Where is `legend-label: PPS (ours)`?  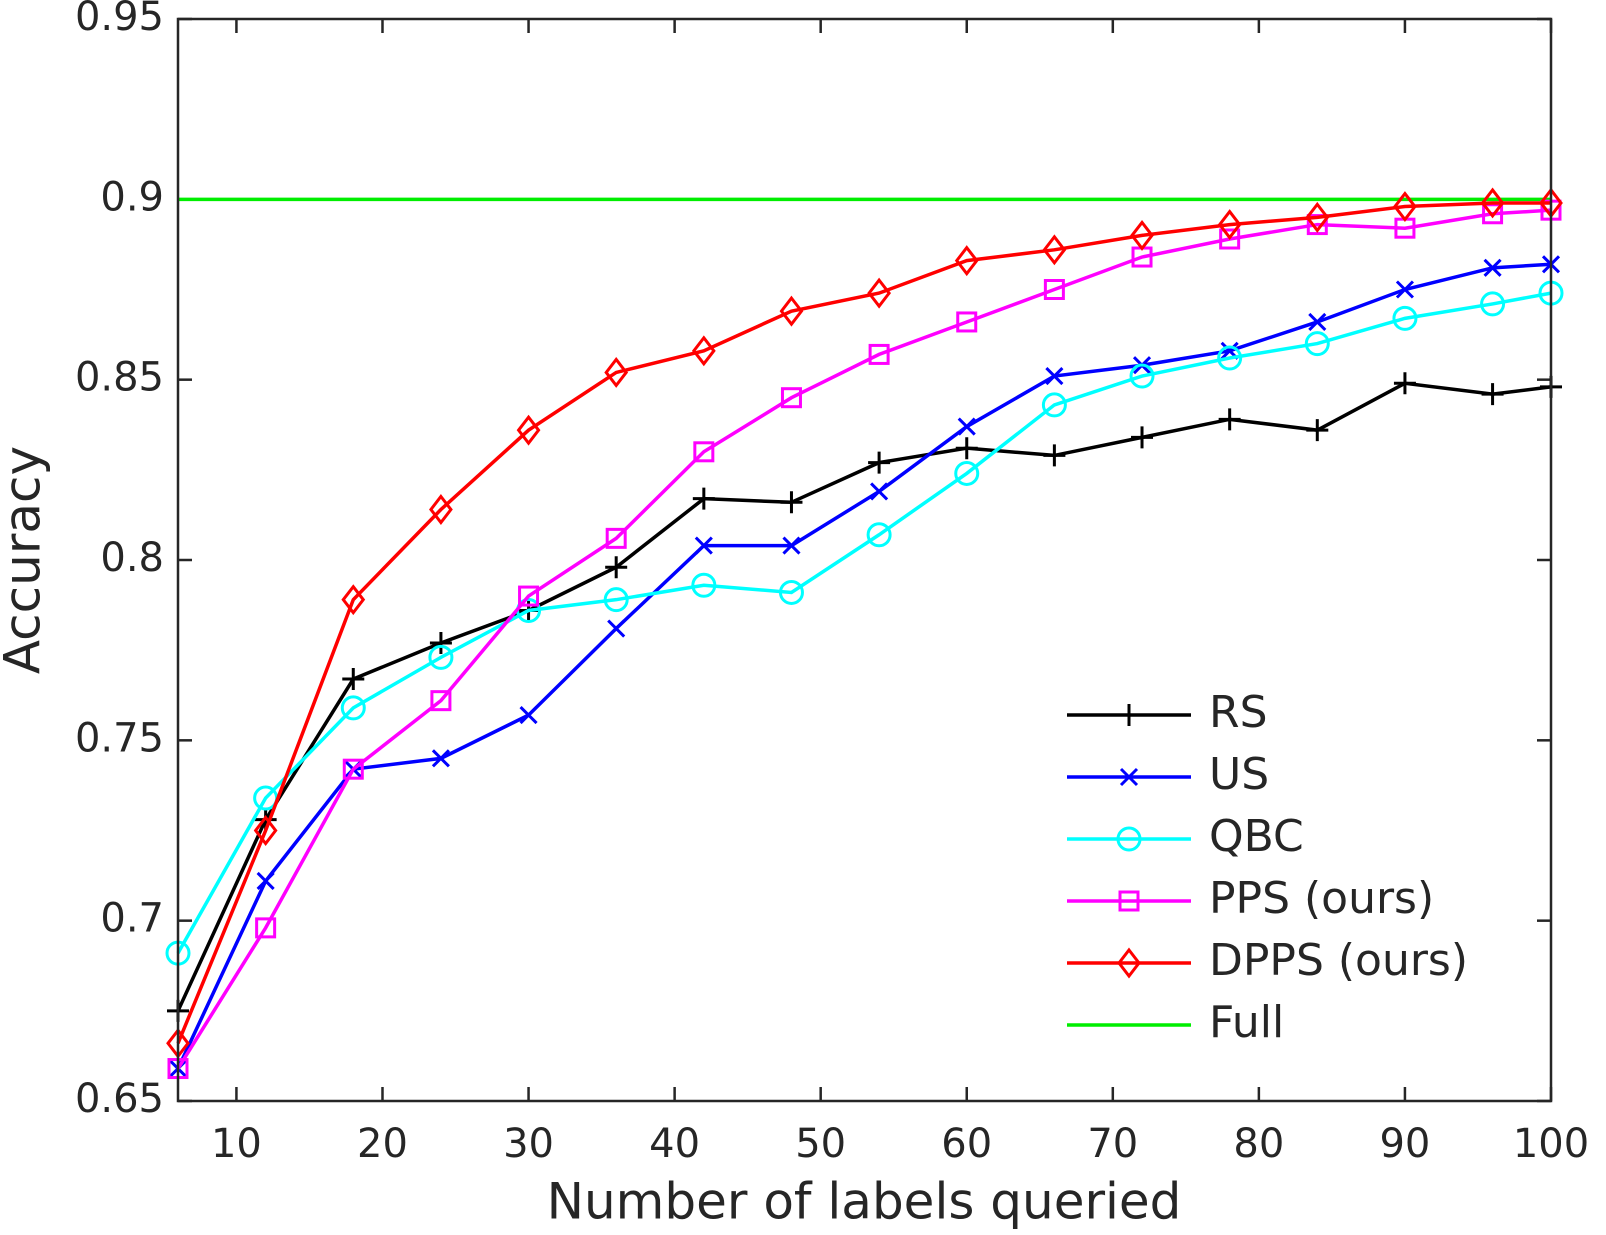
legend-label: PPS (ours) is located at coordinates (1321, 898).